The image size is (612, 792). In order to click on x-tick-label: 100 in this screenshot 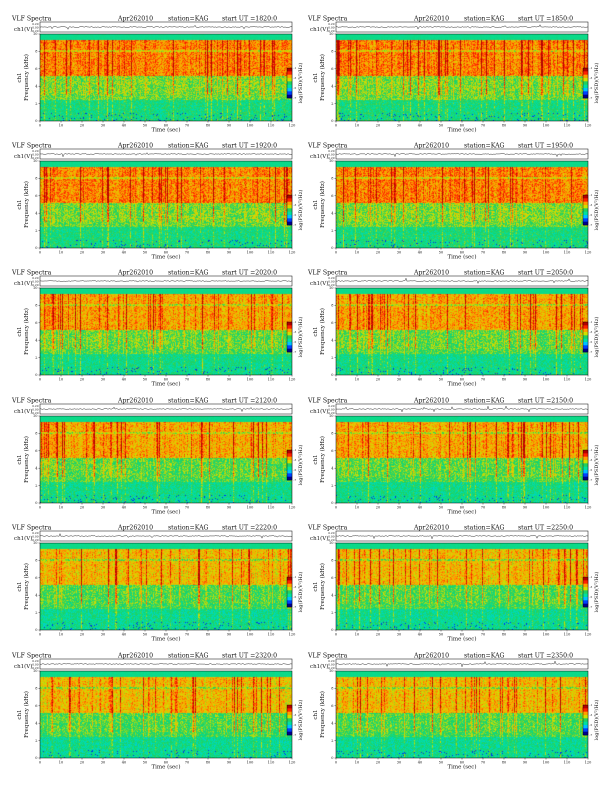, I will do `click(546, 763)`.